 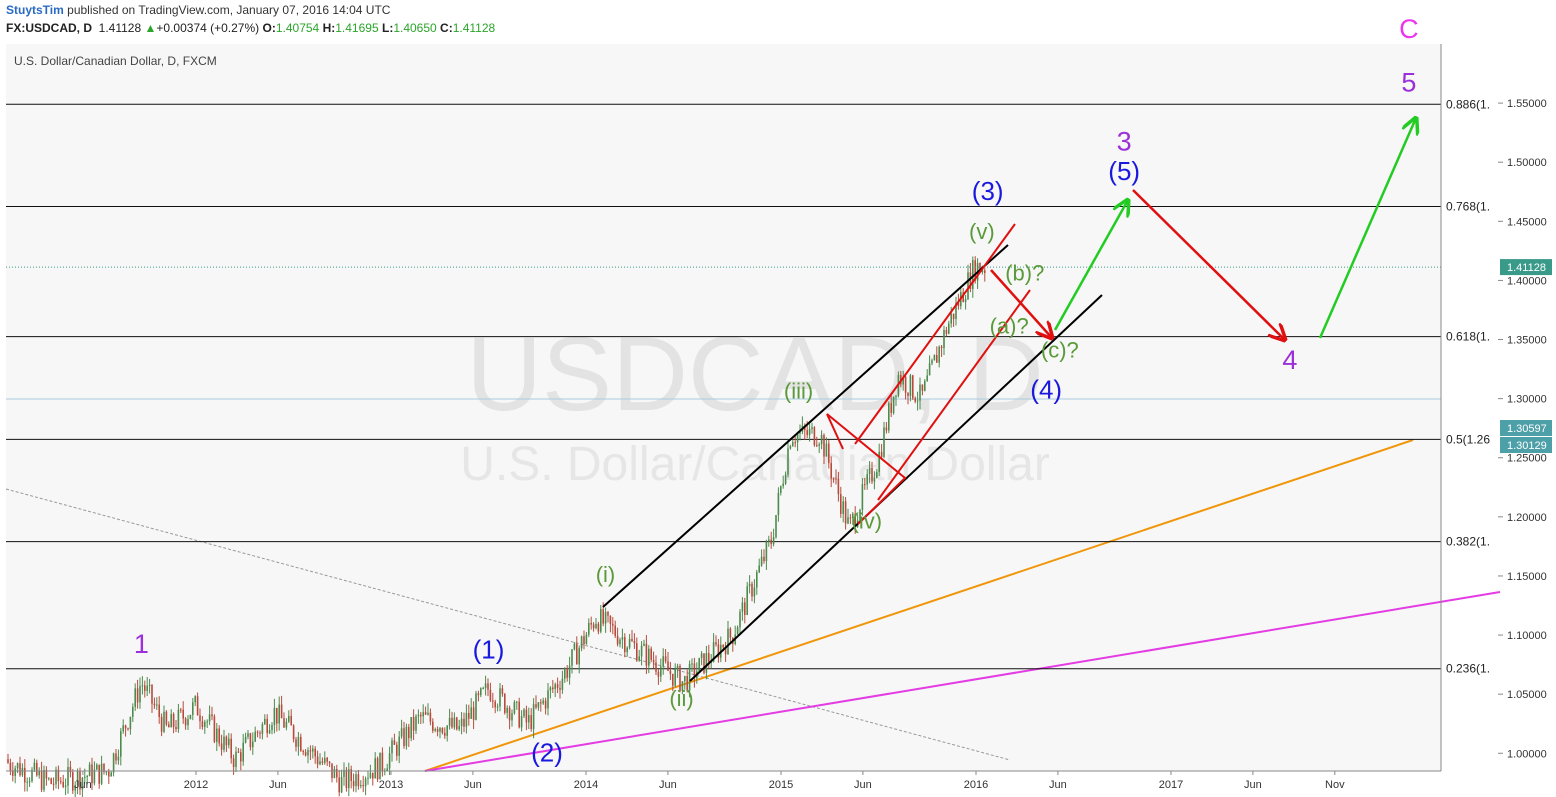 What do you see at coordinates (954, 395) in the screenshot?
I see `red-channel-lower` at bounding box center [954, 395].